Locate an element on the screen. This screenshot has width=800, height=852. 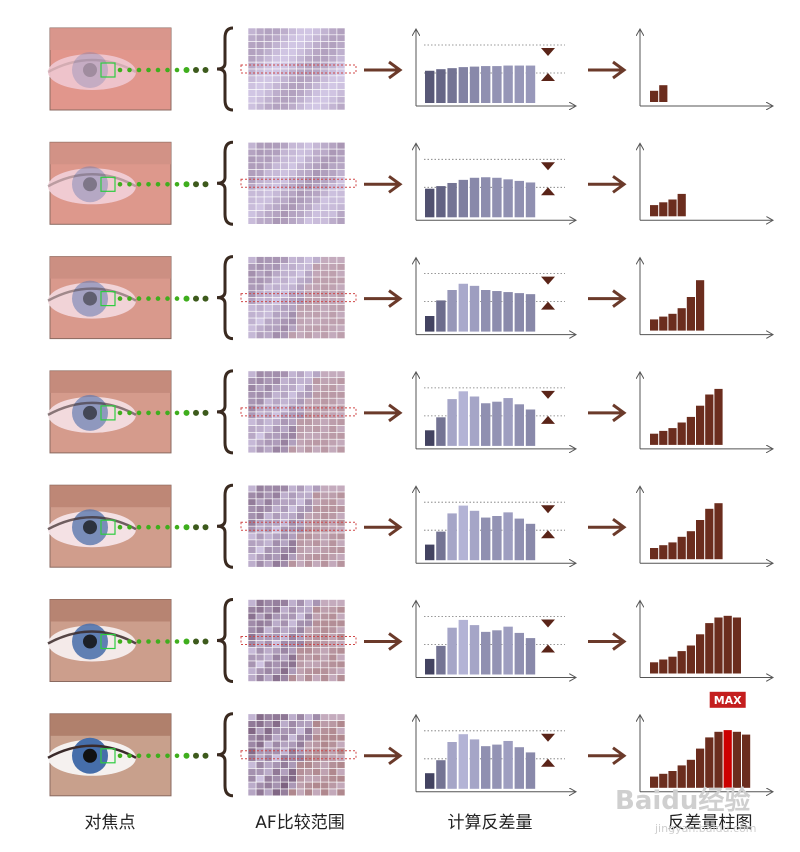
eye-pupil is located at coordinates (90, 412).